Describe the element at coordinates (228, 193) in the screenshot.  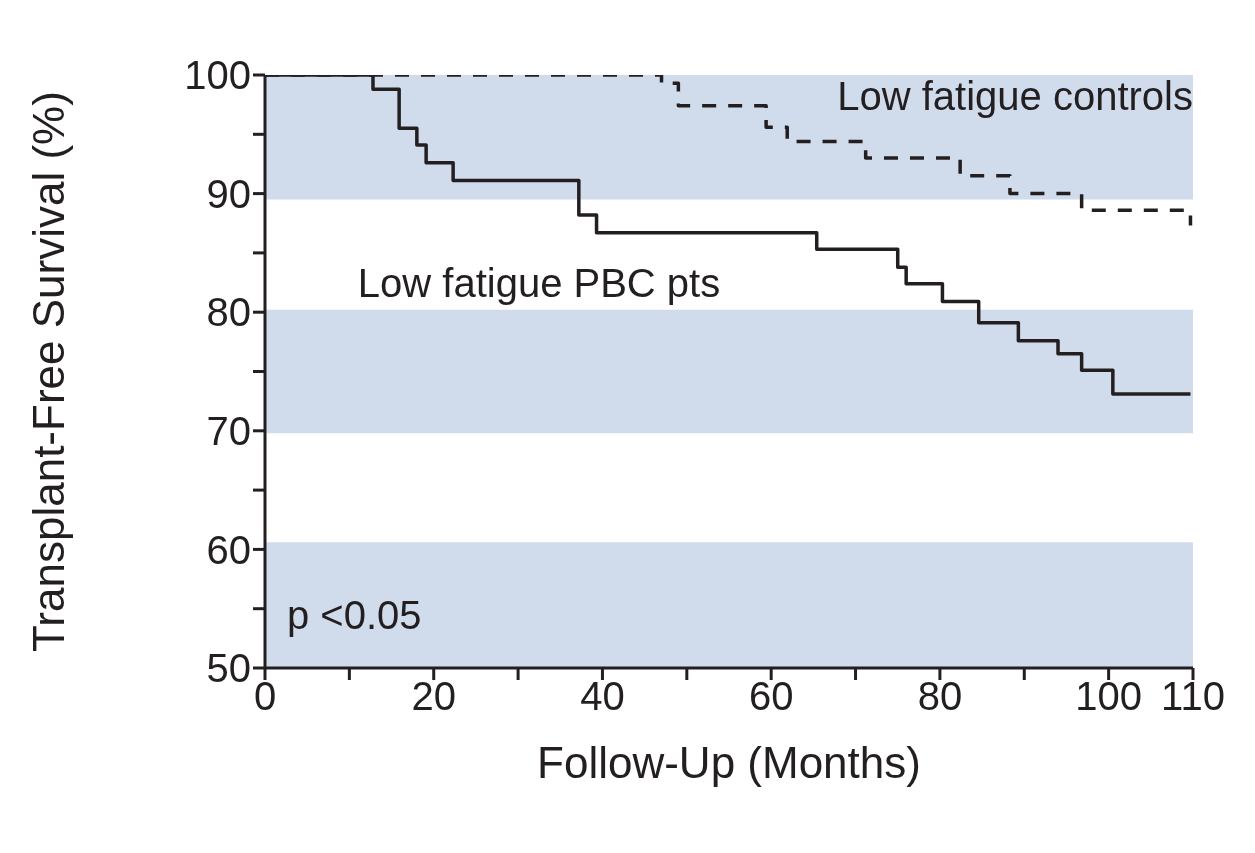
I see `y-tick-label: 90` at that location.